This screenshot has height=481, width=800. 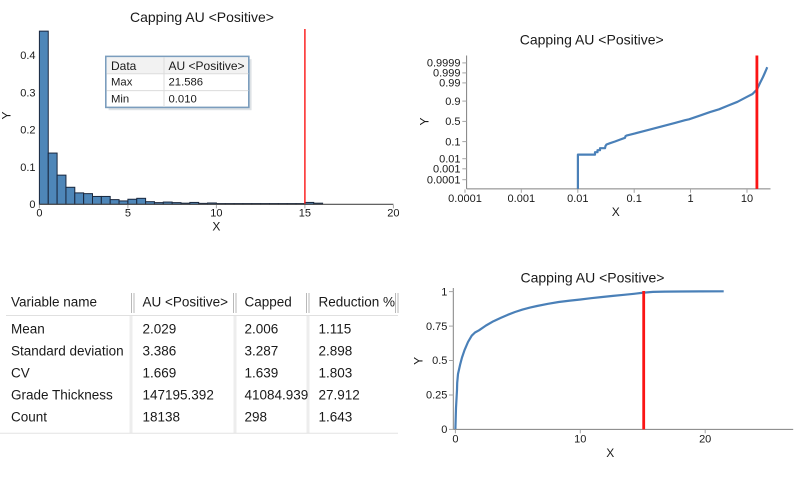 What do you see at coordinates (162, 417) in the screenshot?
I see `svg-text: 18138` at bounding box center [162, 417].